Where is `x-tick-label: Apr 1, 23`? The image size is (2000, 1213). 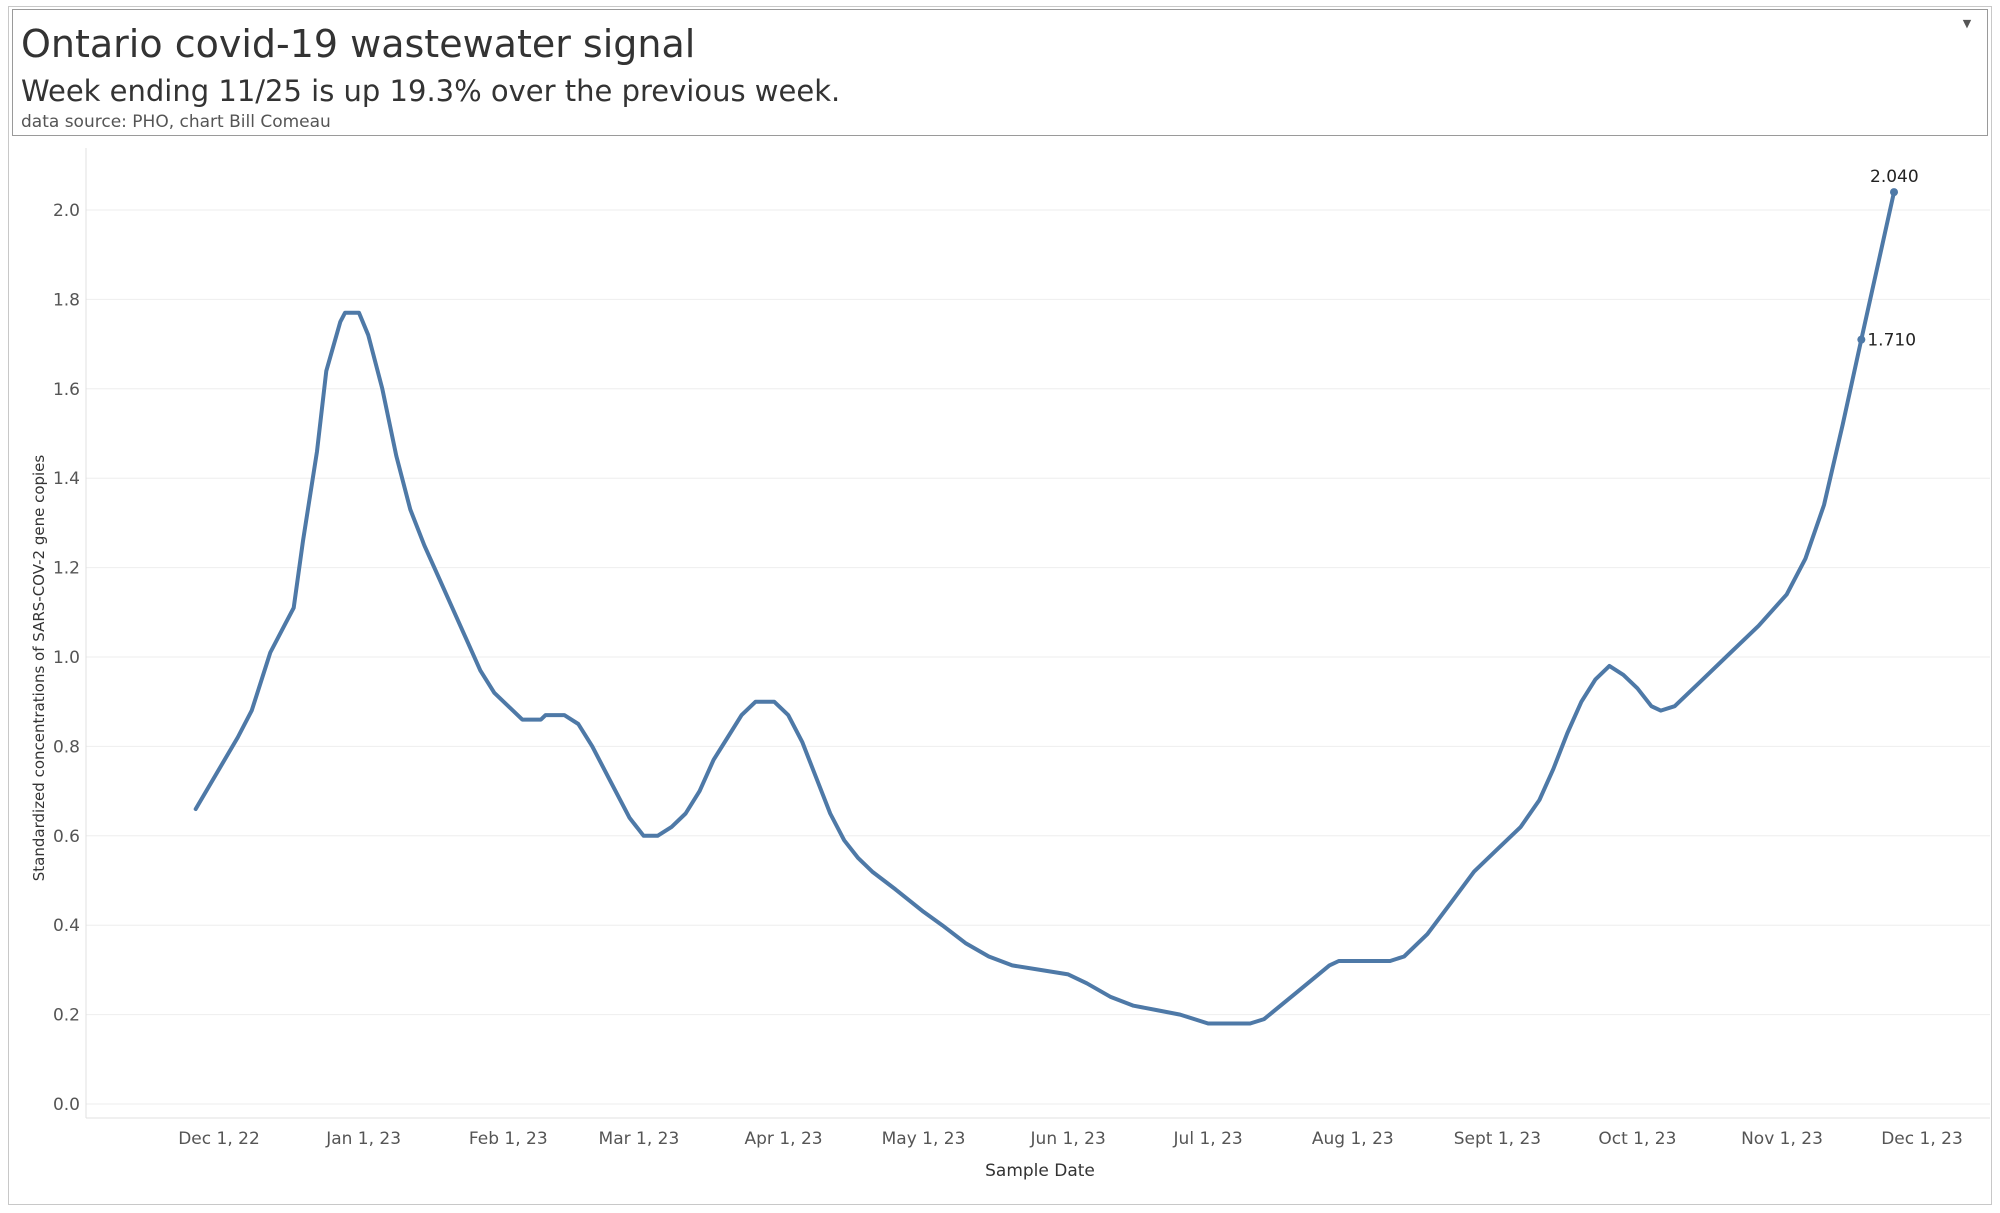 x-tick-label: Apr 1, 23 is located at coordinates (784, 1139).